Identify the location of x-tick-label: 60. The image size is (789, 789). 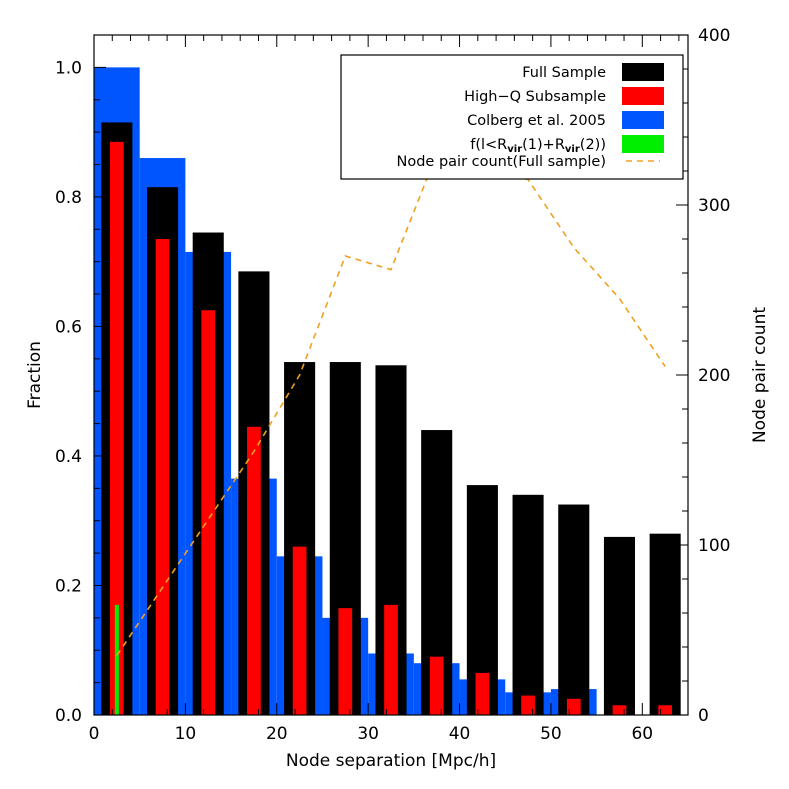
(642, 734).